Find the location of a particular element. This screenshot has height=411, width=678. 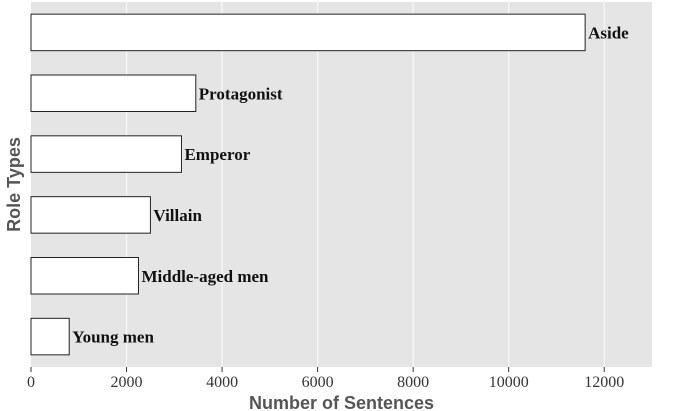

x-tick-label: 0 is located at coordinates (31, 382).